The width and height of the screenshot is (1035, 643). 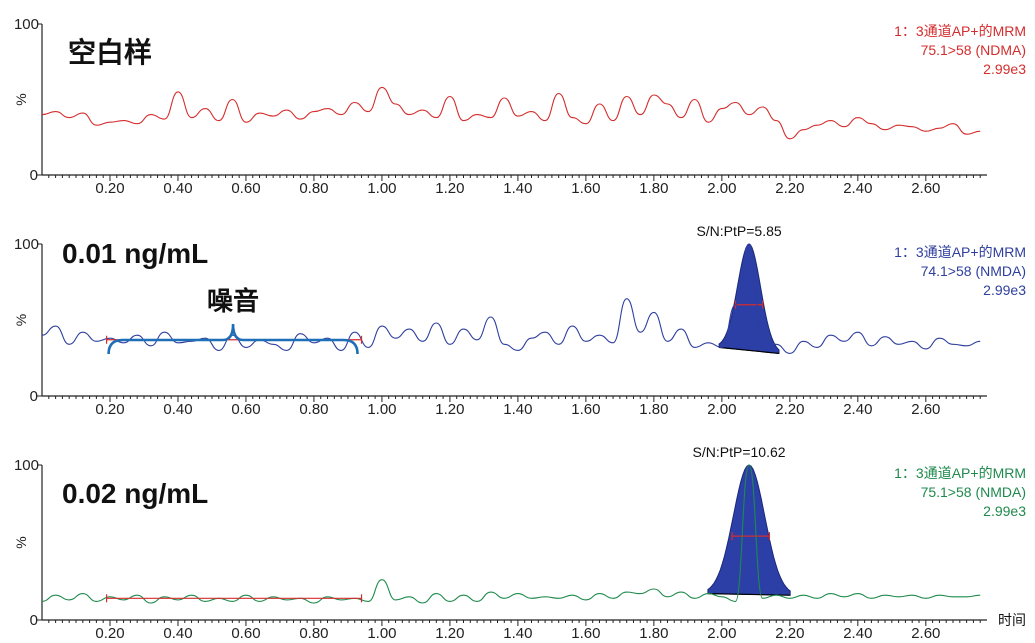 What do you see at coordinates (973, 492) in the screenshot?
I see `trace-info-line: 75.1>58 (NMDA)` at bounding box center [973, 492].